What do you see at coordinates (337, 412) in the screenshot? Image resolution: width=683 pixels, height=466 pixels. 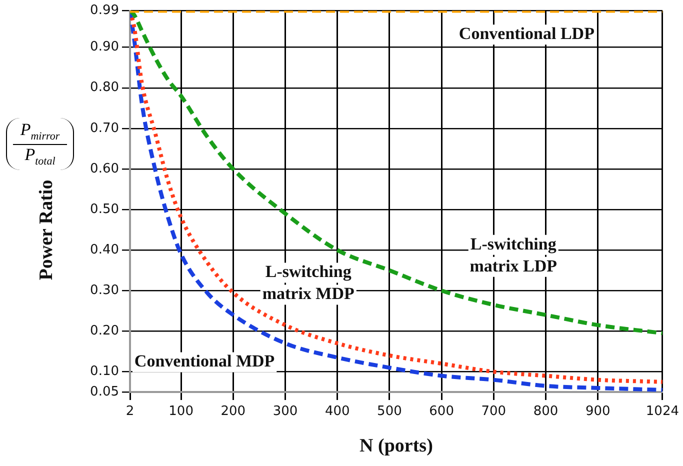 I see `x-tick-label: 400` at bounding box center [337, 412].